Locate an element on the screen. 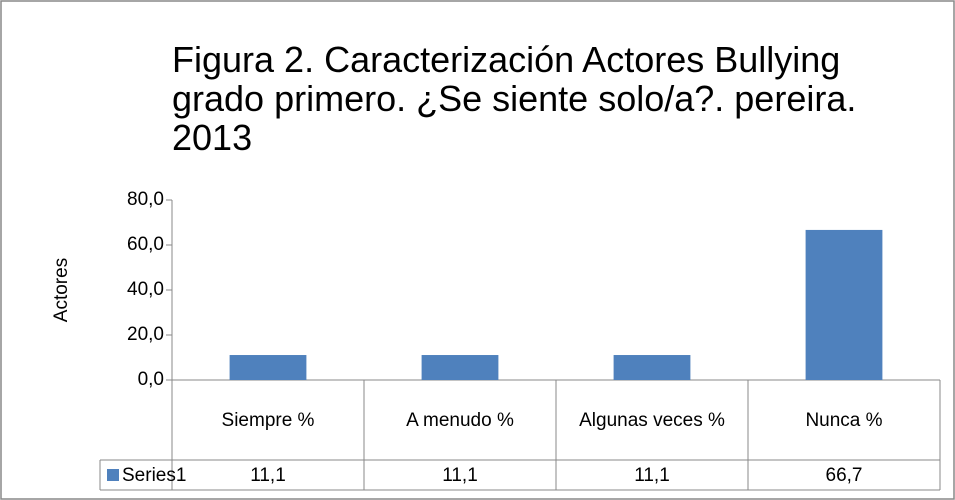  x-tick-label: Nunca % is located at coordinates (844, 420).